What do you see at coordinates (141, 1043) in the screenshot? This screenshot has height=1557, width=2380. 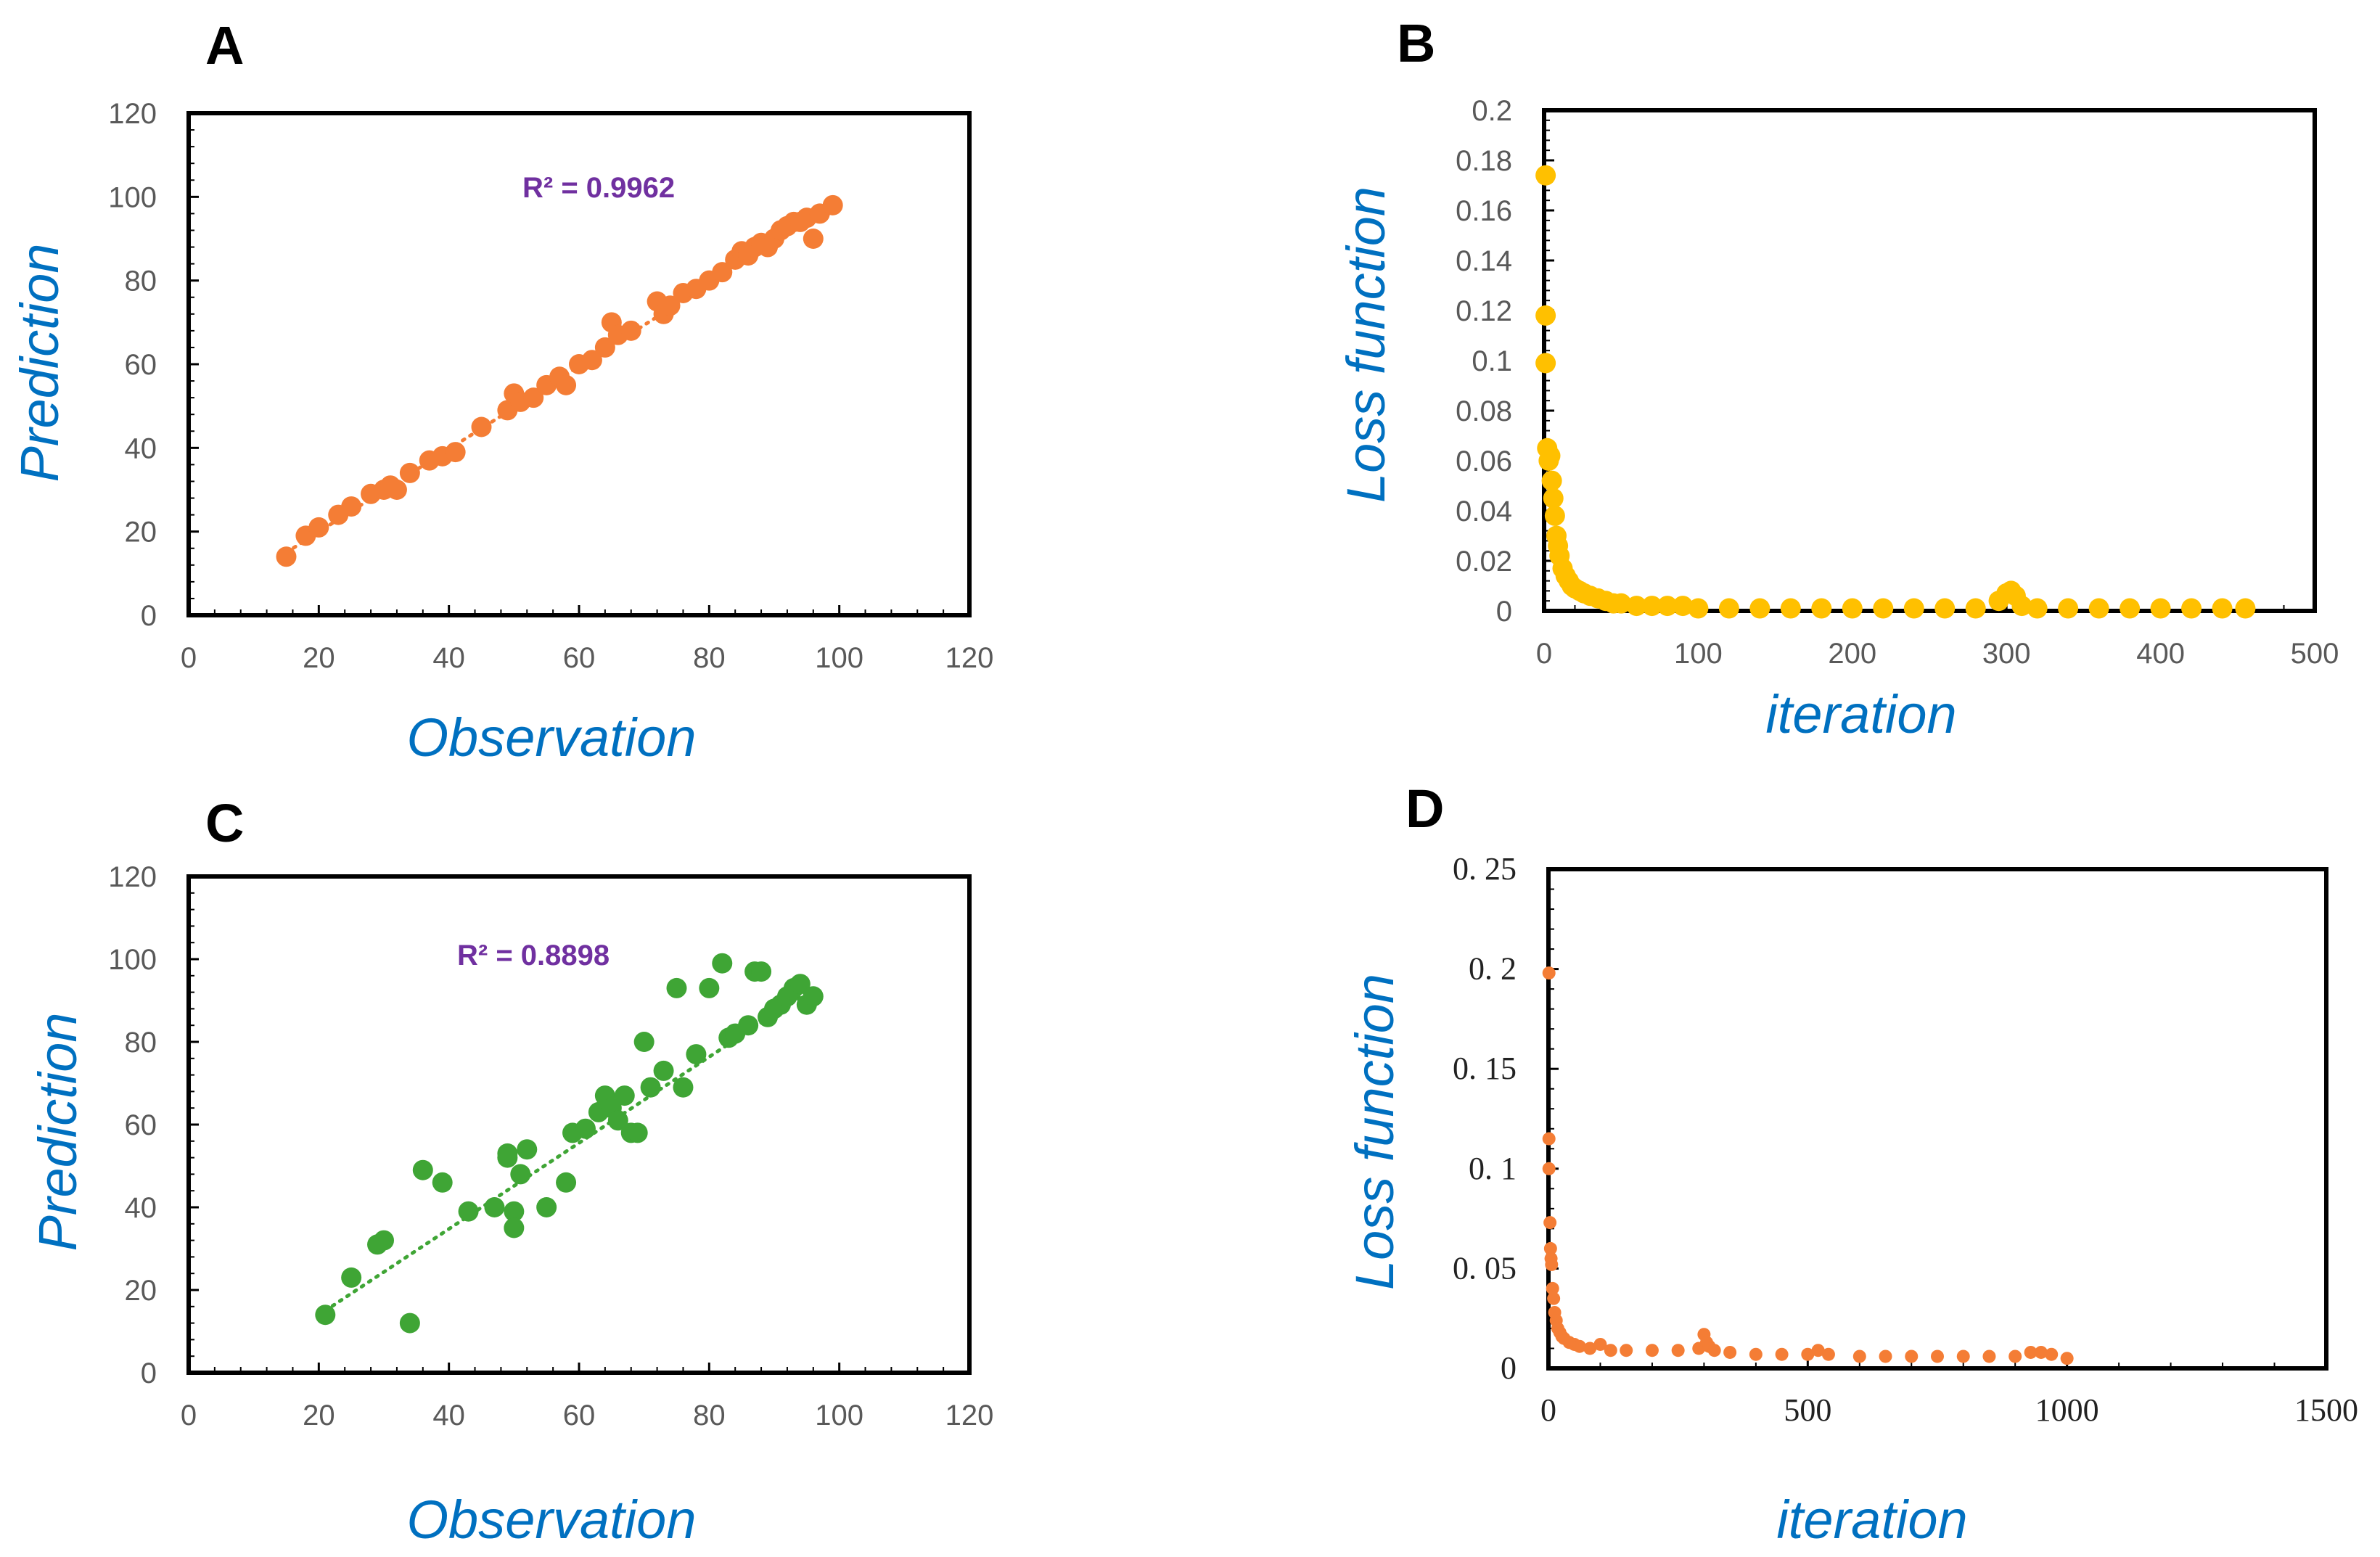 I see `panel-c-y-tick-label: 80` at bounding box center [141, 1043].